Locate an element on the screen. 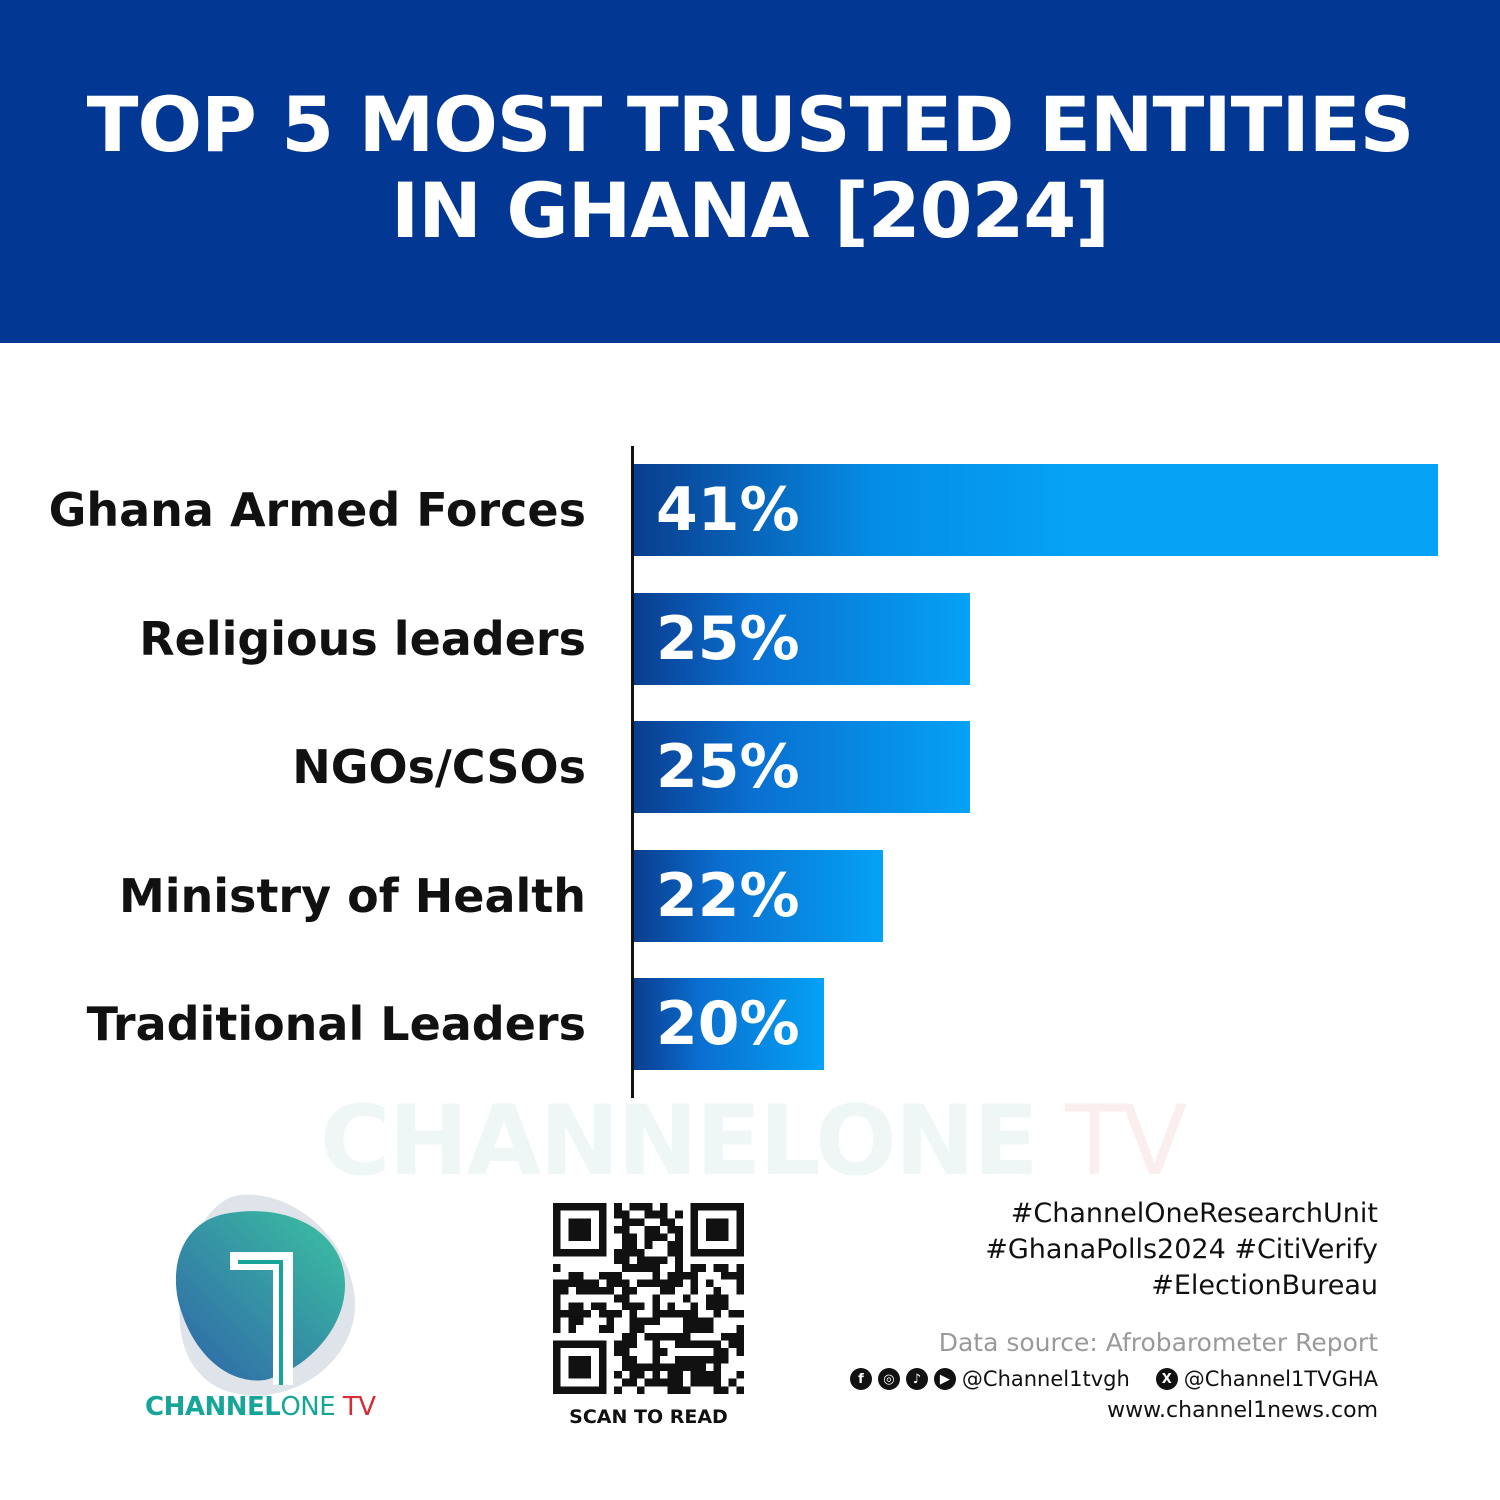 This screenshot has width=1500, height=1500. bar: 41% is located at coordinates (1036, 510).